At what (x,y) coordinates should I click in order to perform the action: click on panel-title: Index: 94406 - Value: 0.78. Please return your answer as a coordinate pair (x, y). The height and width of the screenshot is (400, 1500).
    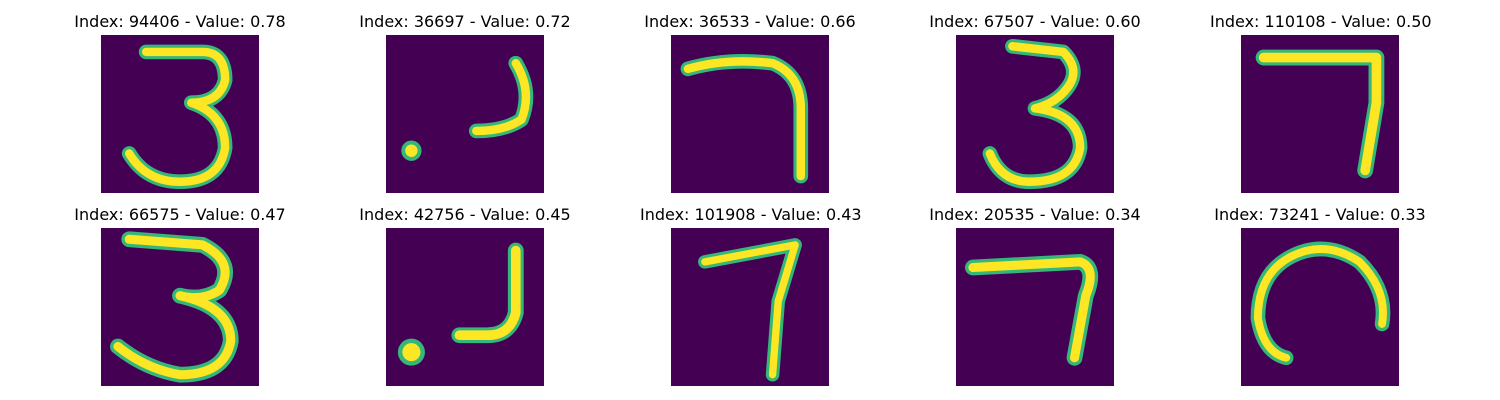
    Looking at the image, I should click on (180, 21).